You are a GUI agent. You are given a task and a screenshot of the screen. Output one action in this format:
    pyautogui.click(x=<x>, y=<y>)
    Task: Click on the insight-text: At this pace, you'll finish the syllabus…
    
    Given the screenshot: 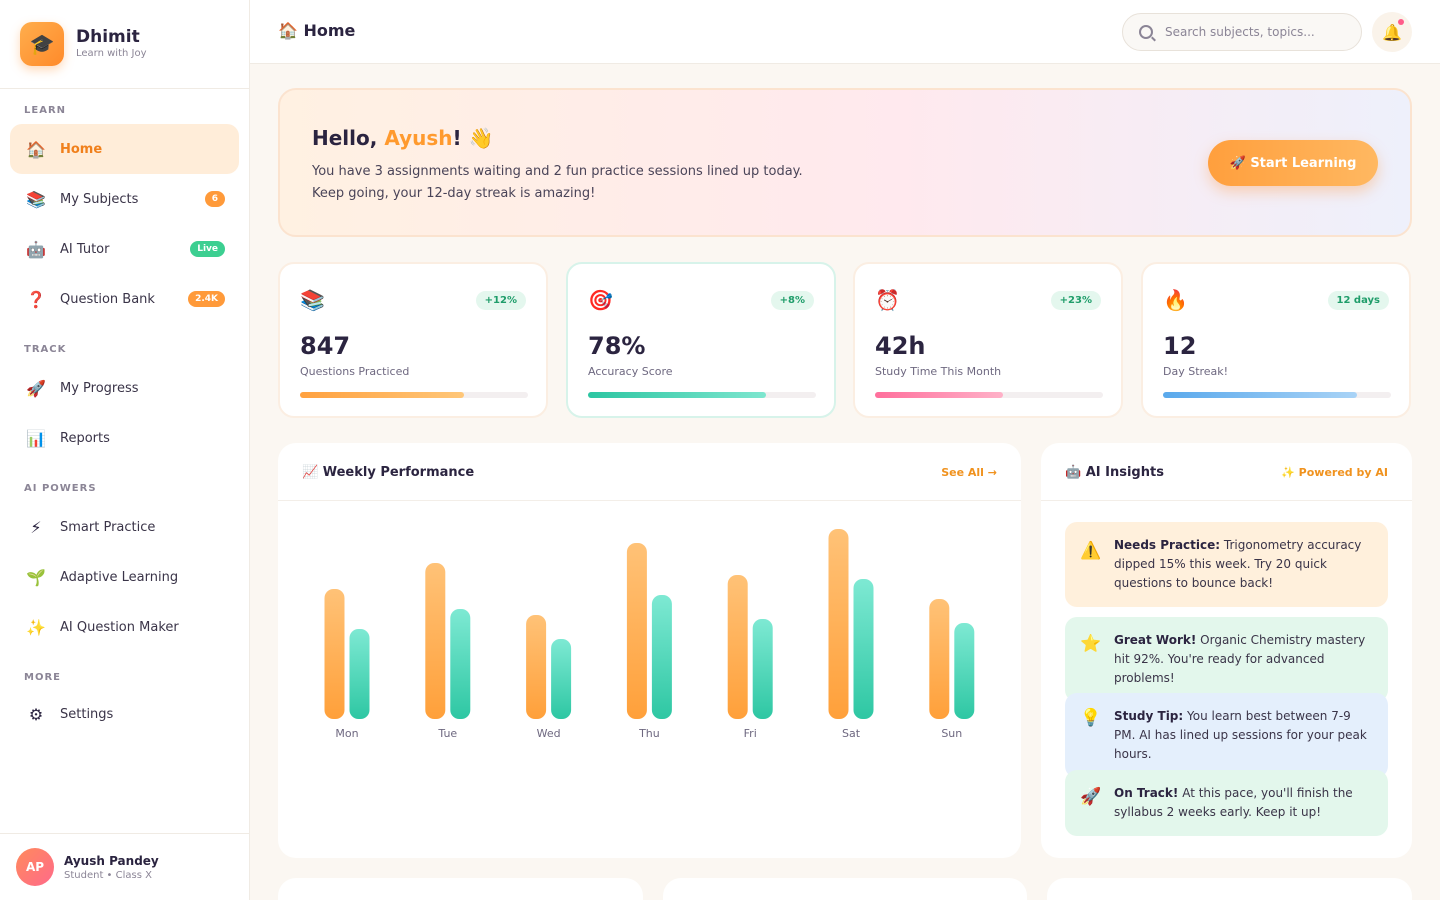 What is the action you would take?
    pyautogui.click(x=1233, y=802)
    